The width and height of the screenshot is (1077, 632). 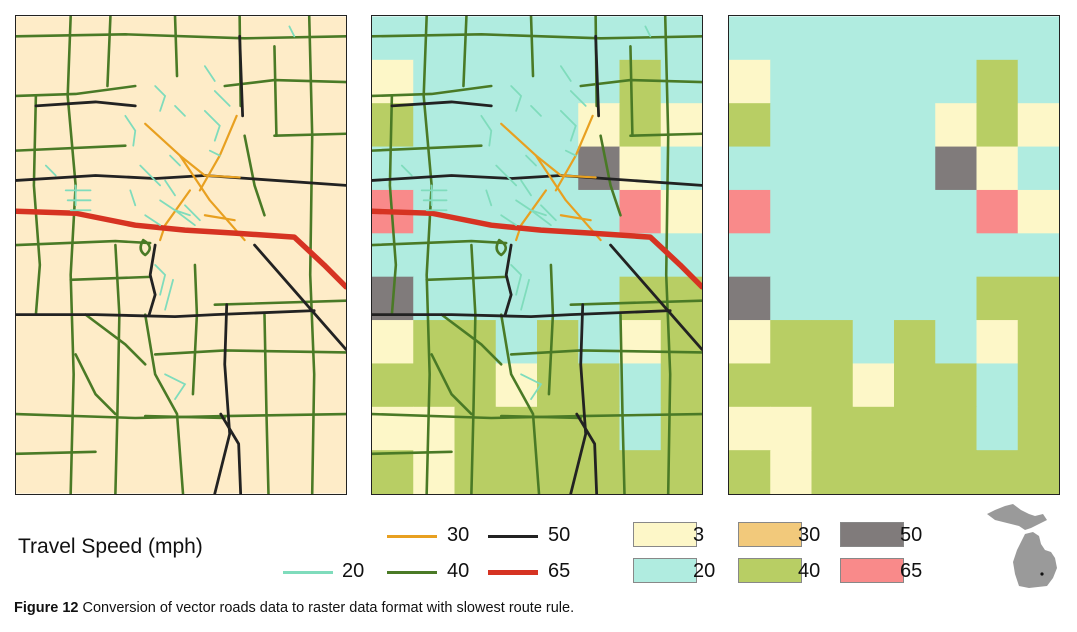 I want to click on legend-box-3-label: 3, so click(x=699, y=535).